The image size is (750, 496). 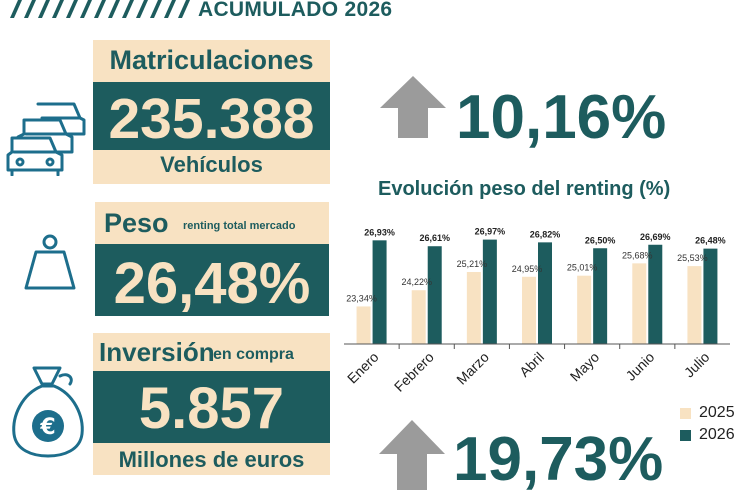 I want to click on weight-value: 26,48%, so click(x=212, y=283).